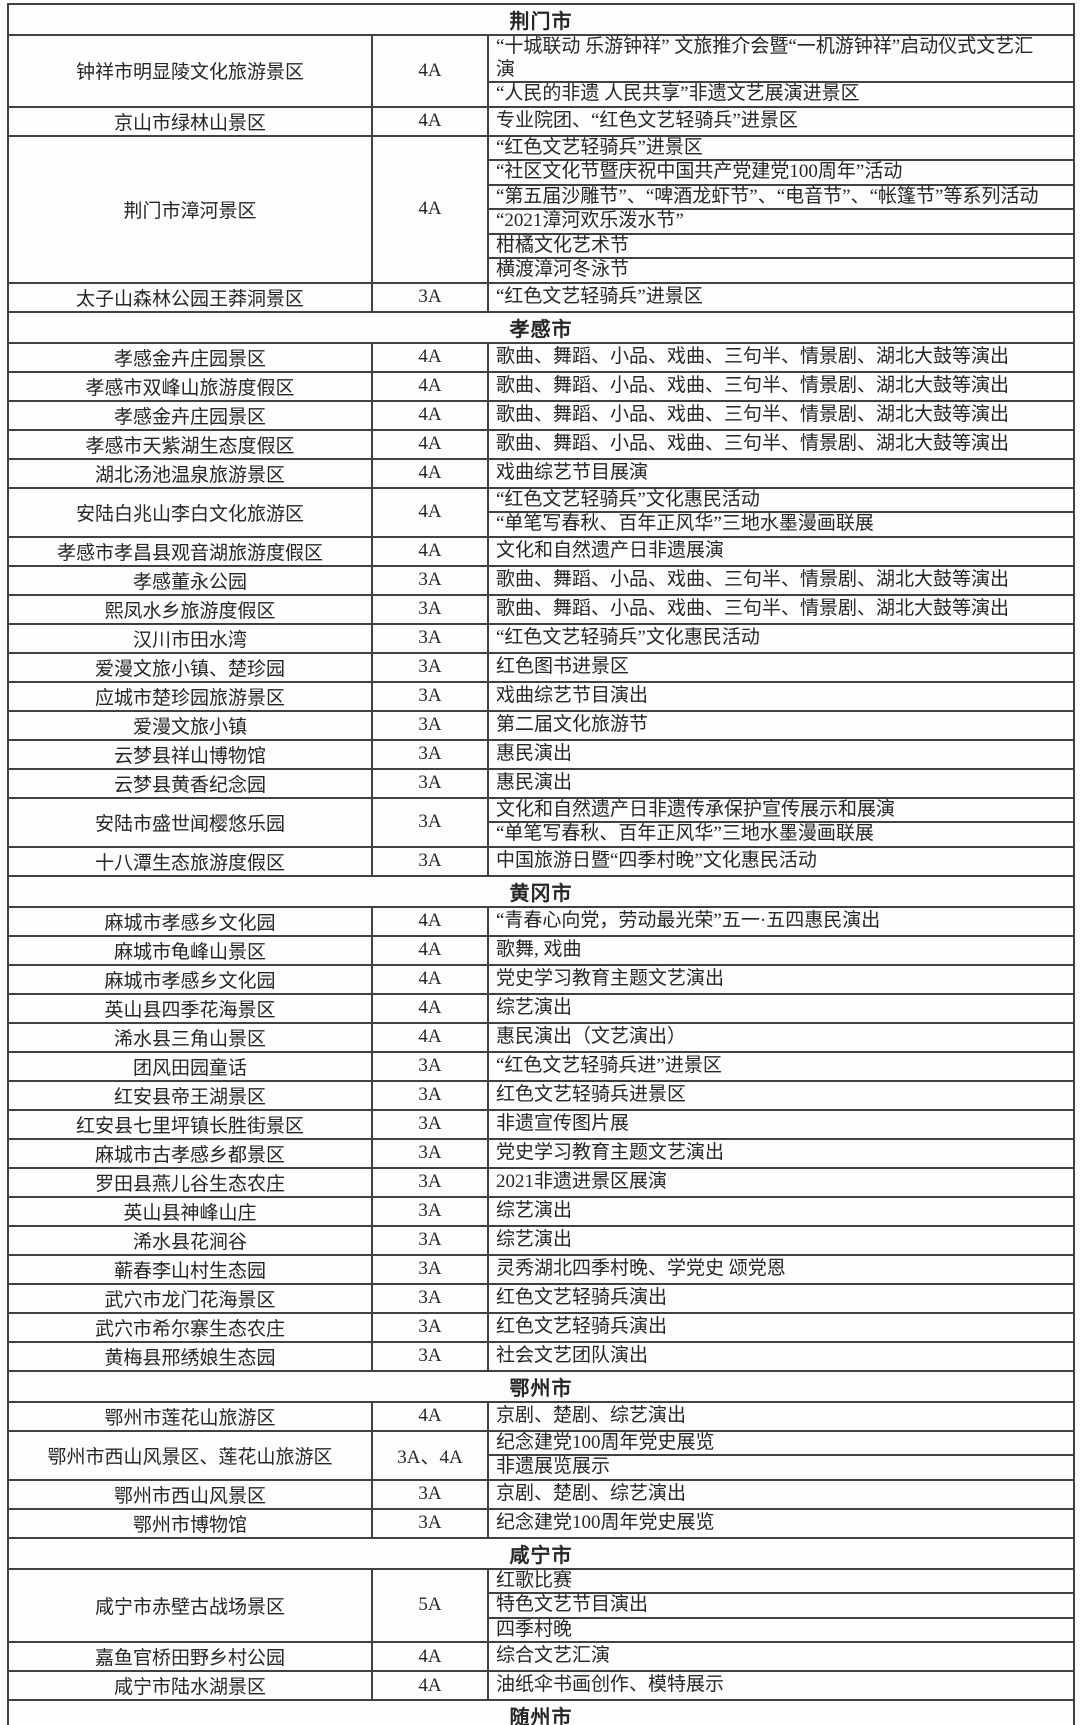 This screenshot has width=1080, height=1725. I want to click on scenic-area-name: 麻城市古孝感乡都景区, so click(189, 1155).